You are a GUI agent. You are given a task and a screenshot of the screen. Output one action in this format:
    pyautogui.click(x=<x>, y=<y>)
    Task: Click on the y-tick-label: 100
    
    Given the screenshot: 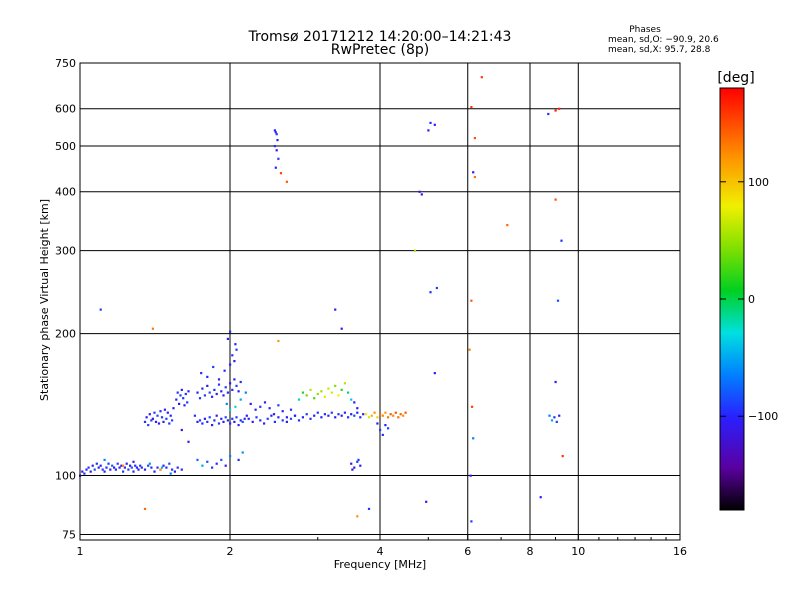 What is the action you would take?
    pyautogui.click(x=65, y=476)
    